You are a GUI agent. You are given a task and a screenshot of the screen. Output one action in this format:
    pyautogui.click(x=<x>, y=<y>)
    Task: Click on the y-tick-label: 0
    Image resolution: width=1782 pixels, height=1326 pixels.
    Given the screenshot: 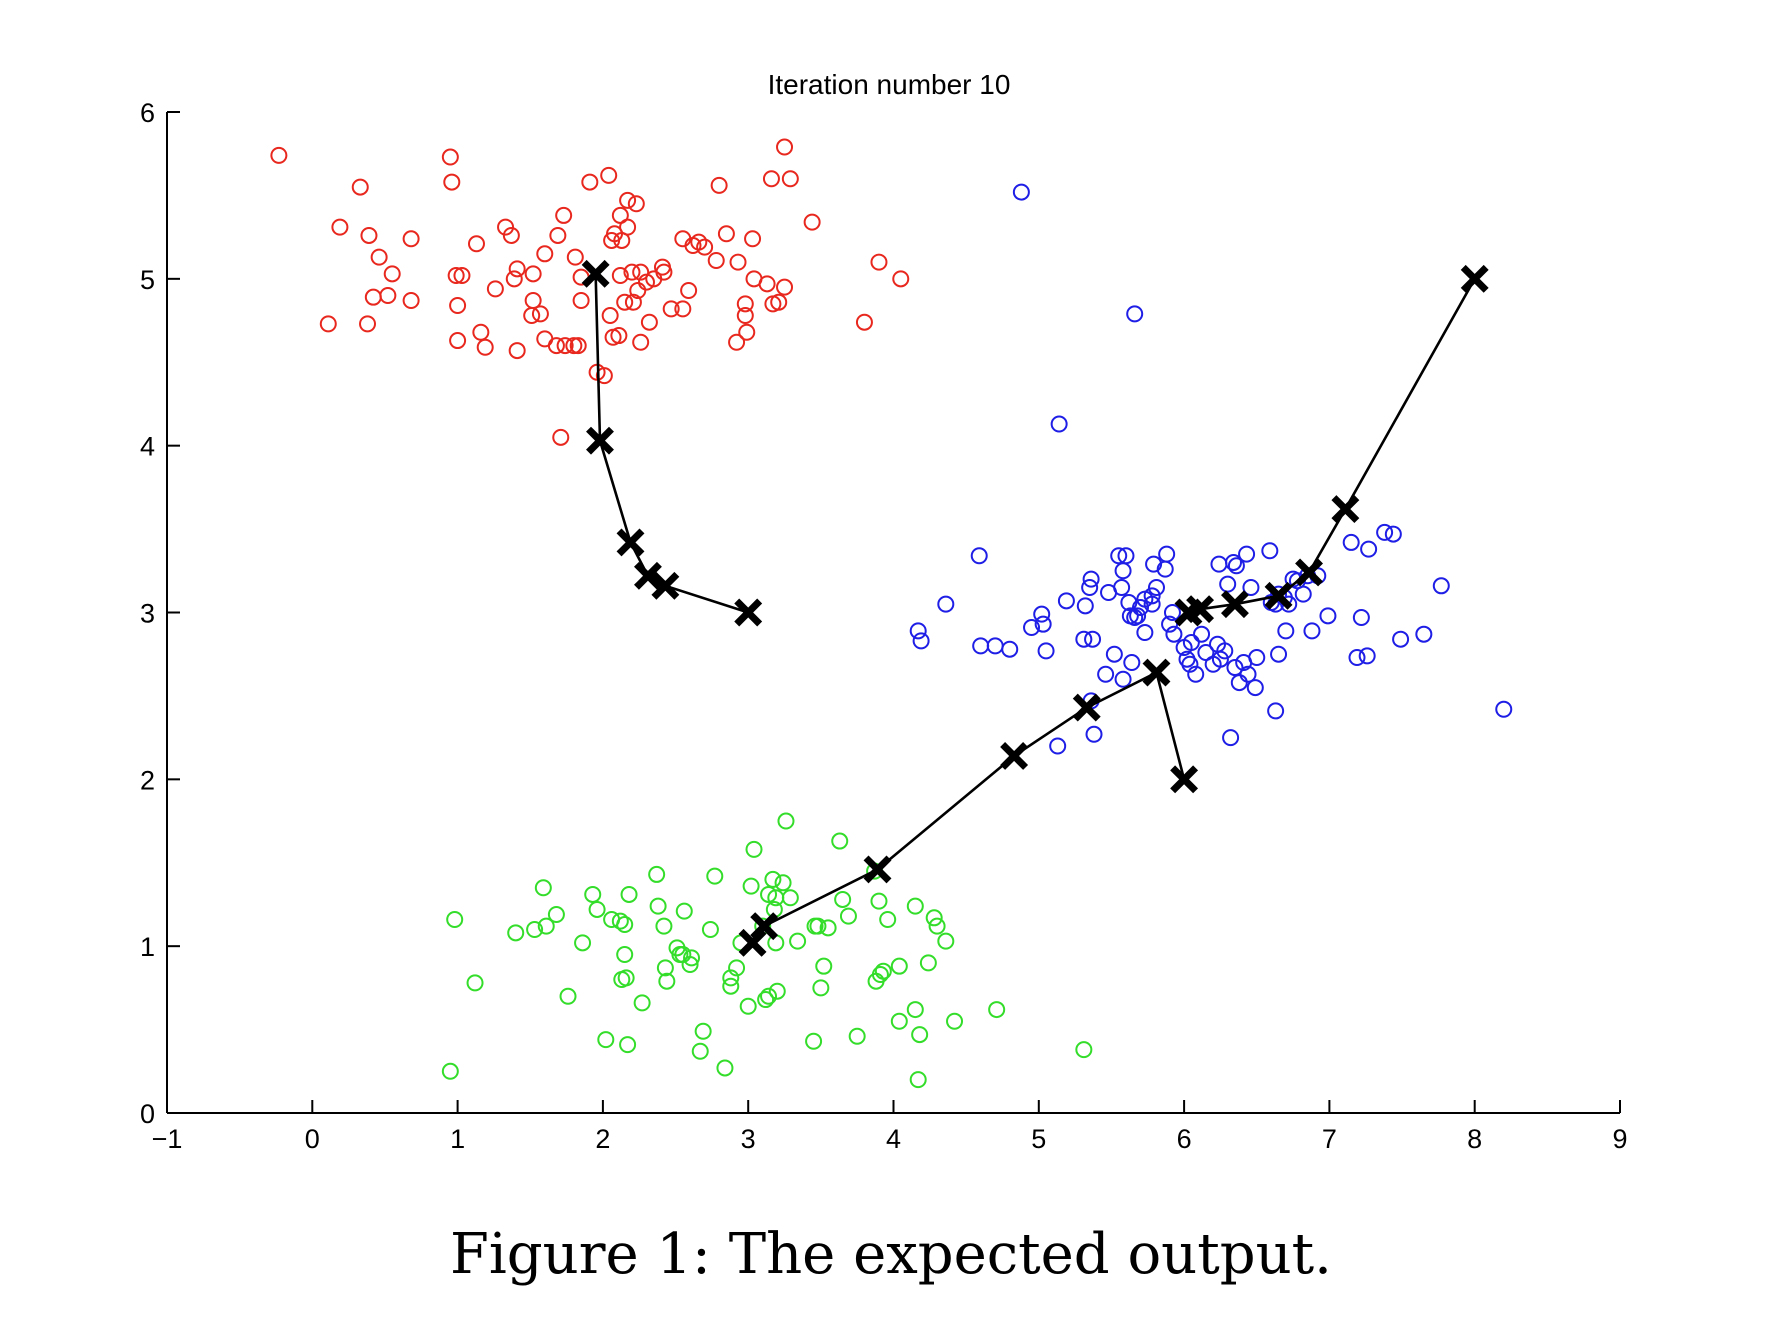 What is the action you would take?
    pyautogui.click(x=147, y=1114)
    